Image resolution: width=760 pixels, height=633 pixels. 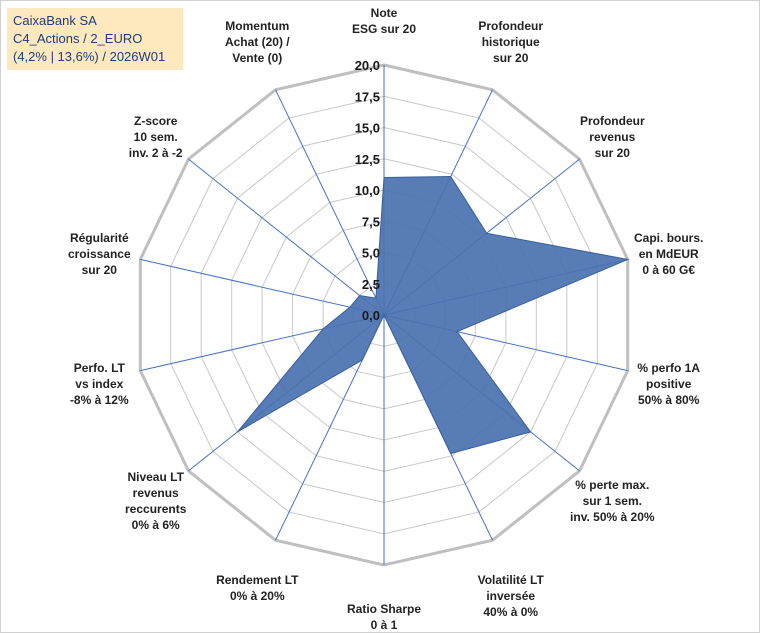 I want to click on company-name: CaixaBank SA, so click(x=55, y=20).